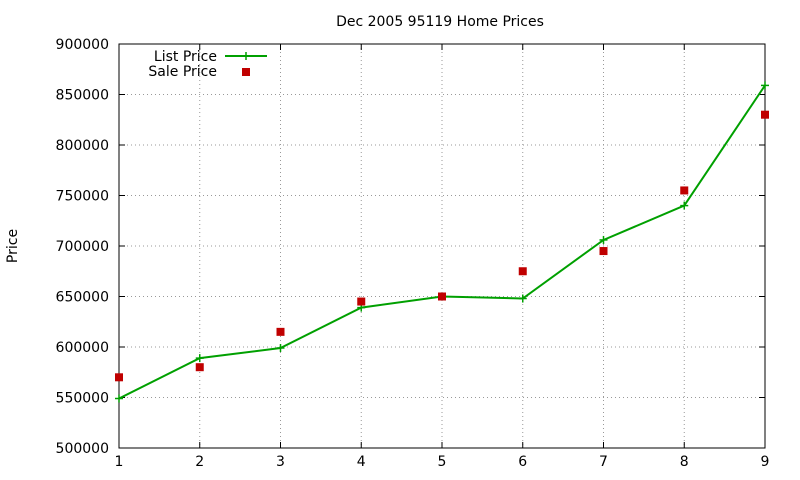 The image size is (800, 480). What do you see at coordinates (182, 72) in the screenshot?
I see `legend-label-sale-price: Sale Price` at bounding box center [182, 72].